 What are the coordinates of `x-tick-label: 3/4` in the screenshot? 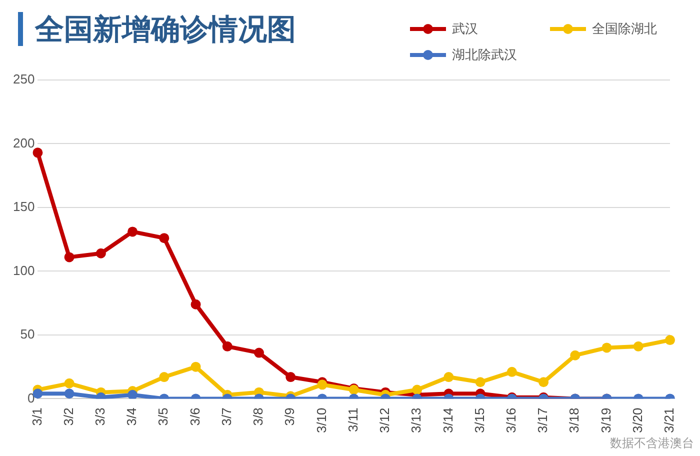 It's located at (132, 417).